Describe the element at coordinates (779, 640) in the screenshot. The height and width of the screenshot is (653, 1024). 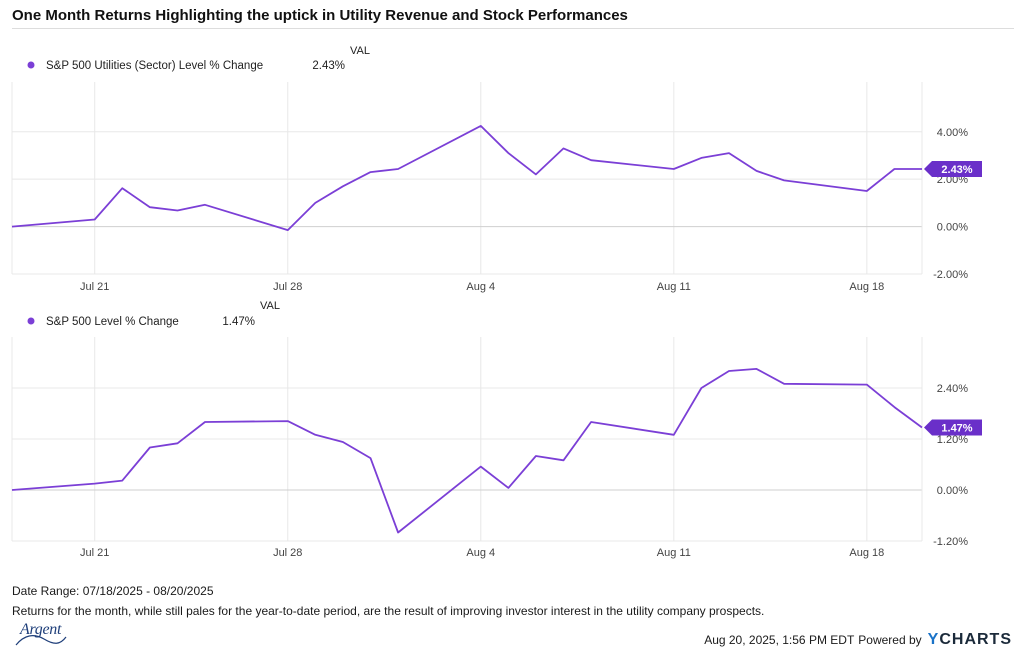
I see `timestamp: Aug 20, 2025, 1:56 PM EDT` at that location.